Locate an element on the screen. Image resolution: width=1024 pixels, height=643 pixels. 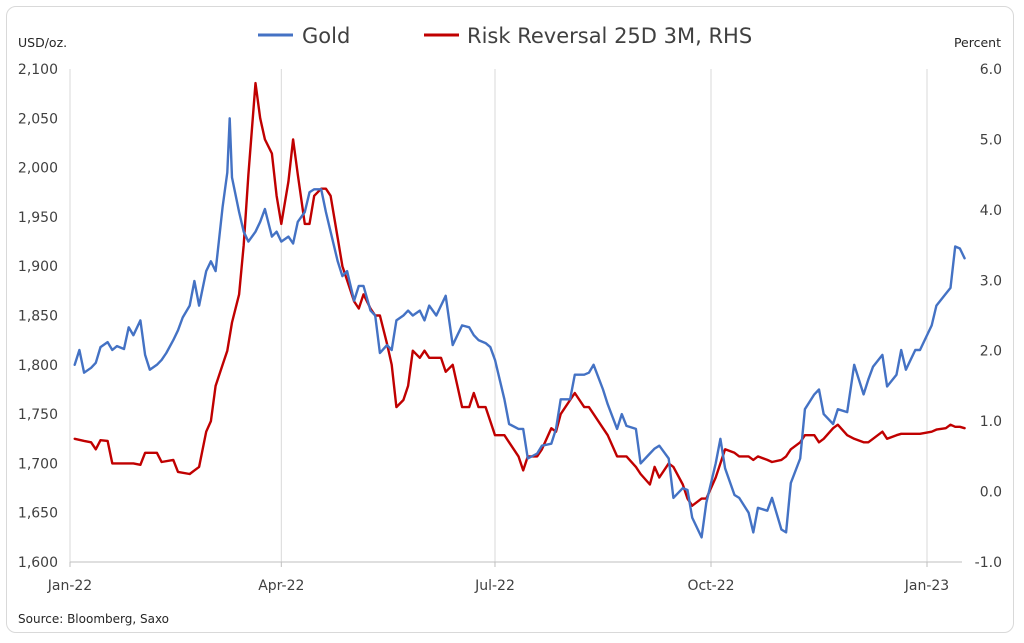
right-axis-tick-label: -1.0 is located at coordinates (988, 563).